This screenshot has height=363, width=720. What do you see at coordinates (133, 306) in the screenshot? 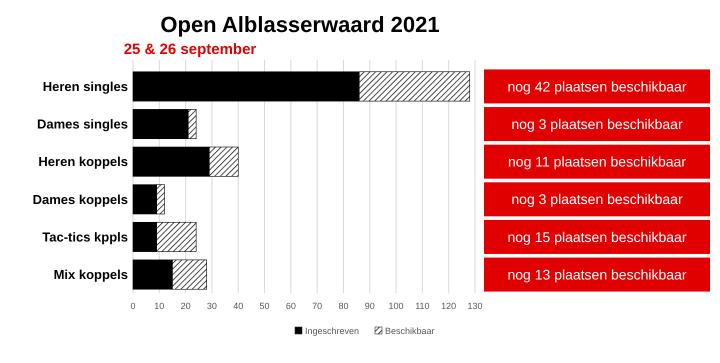
I see `x-tick-label: 0` at bounding box center [133, 306].